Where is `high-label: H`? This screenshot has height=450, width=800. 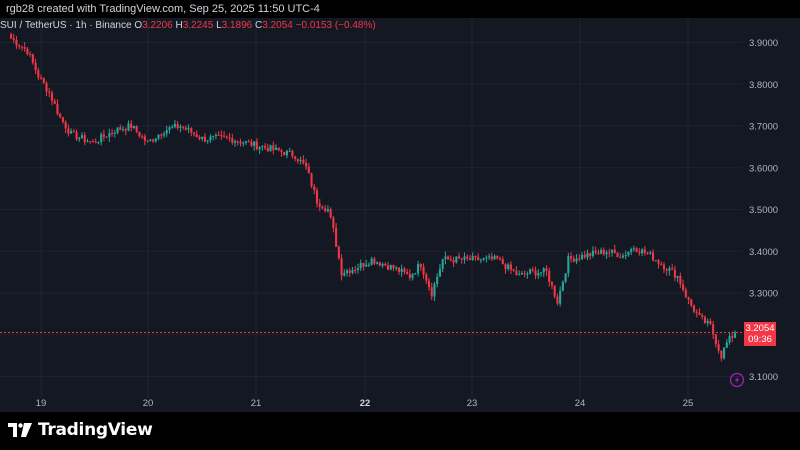 high-label: H is located at coordinates (179, 25).